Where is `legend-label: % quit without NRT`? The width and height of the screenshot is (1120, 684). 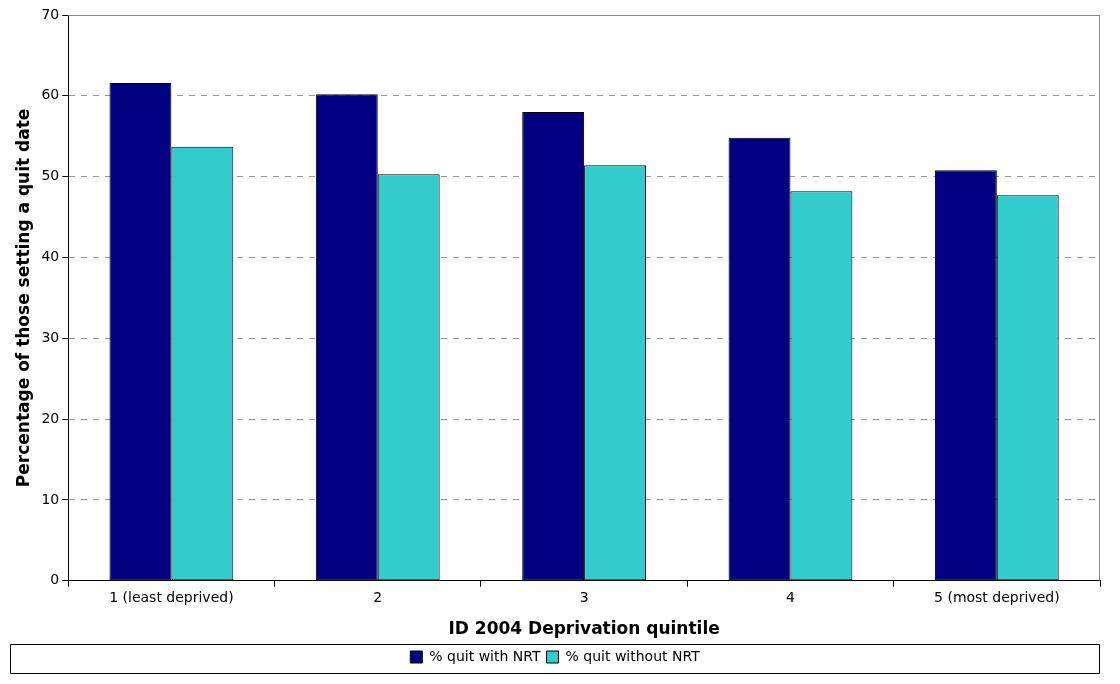 legend-label: % quit without NRT is located at coordinates (633, 655).